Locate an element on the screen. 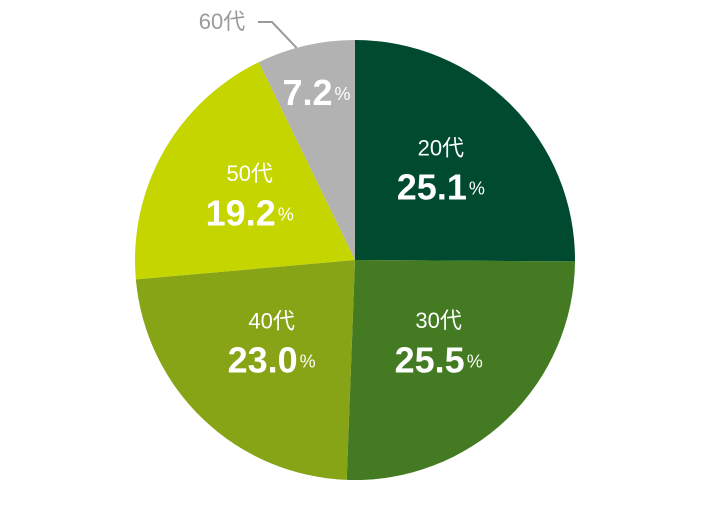 The height and width of the screenshot is (506, 710). value-label: 19.2% is located at coordinates (250, 212).